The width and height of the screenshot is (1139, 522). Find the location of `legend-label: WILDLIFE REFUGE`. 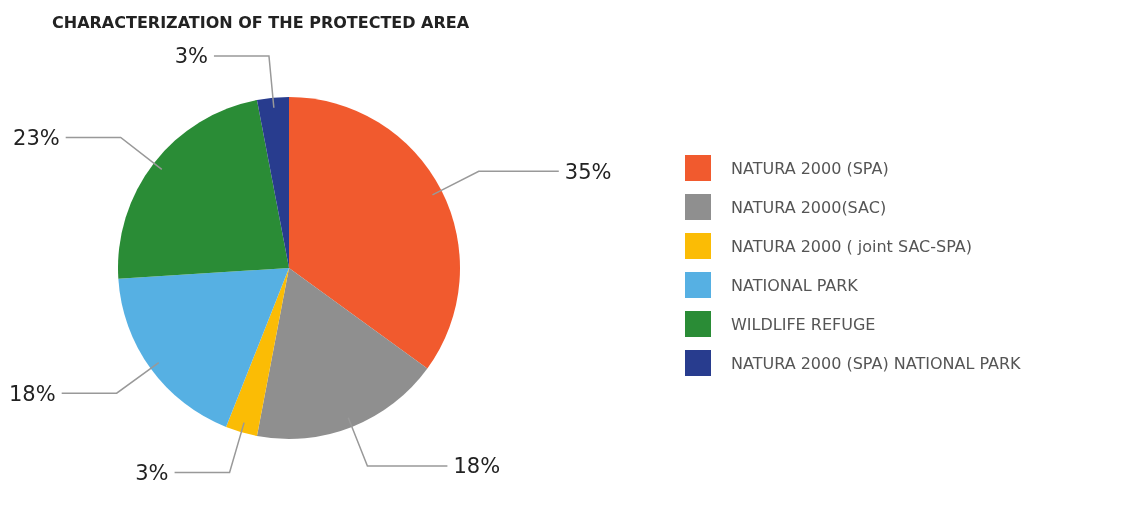

legend-label: WILDLIFE REFUGE is located at coordinates (803, 324).